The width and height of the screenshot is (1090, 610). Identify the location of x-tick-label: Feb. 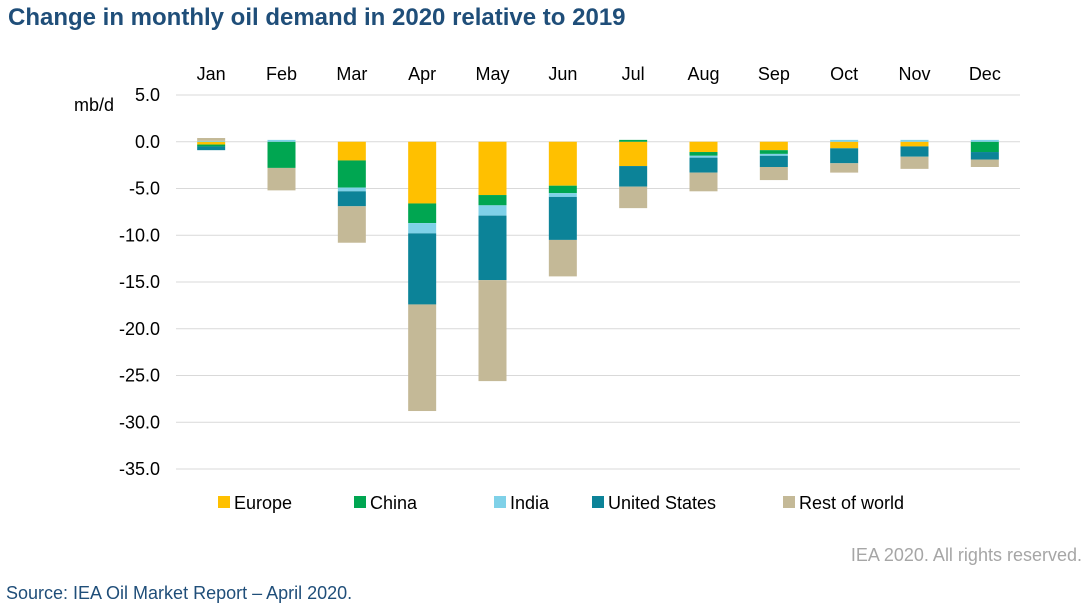
(281, 74).